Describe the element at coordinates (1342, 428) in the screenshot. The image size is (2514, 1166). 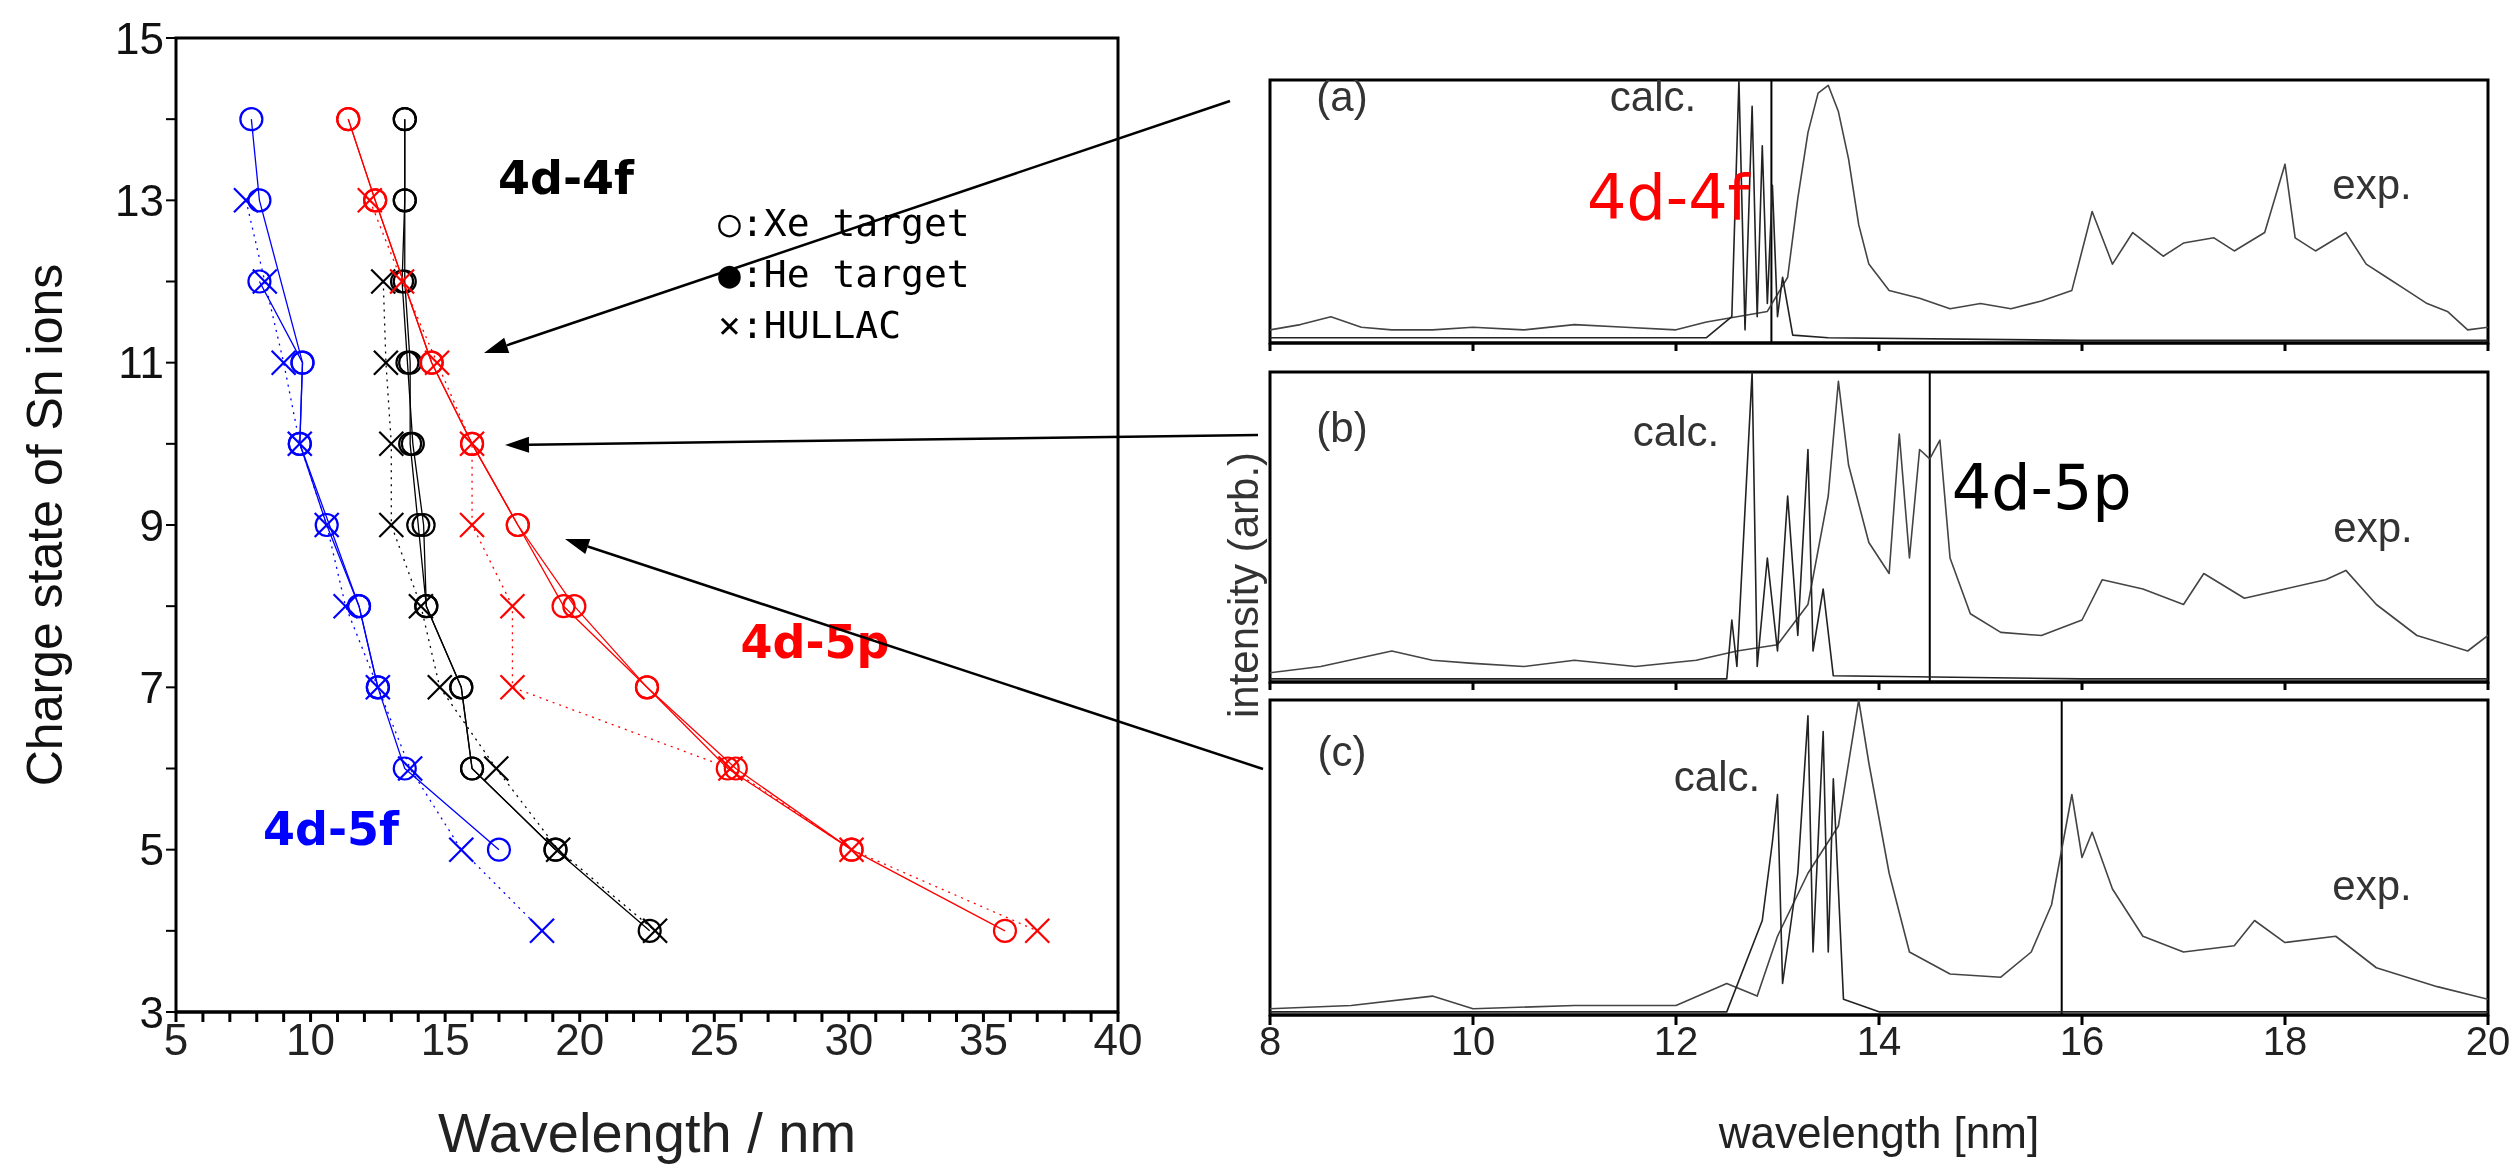
I see `annotation: (b)` at that location.